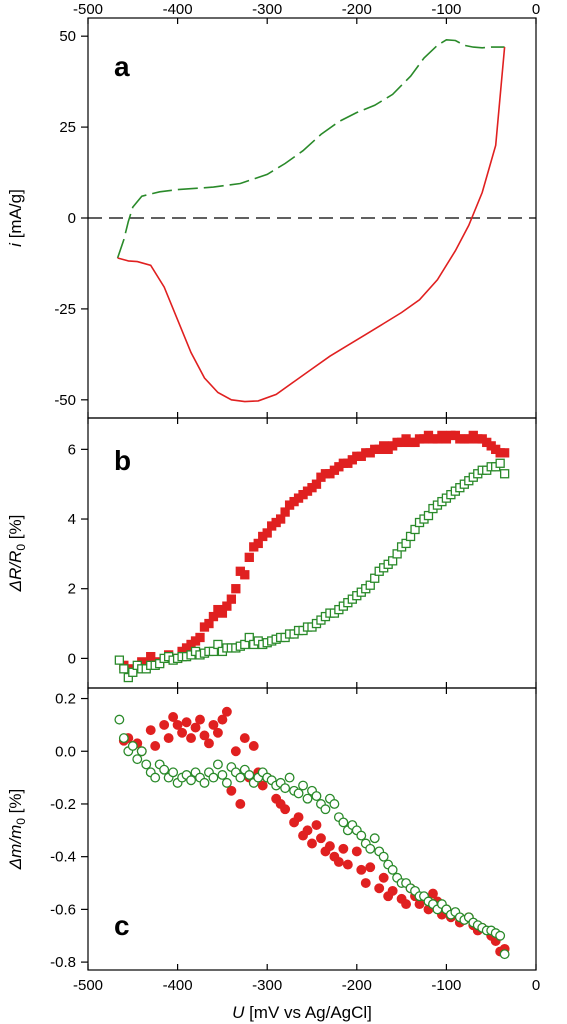  I want to click on top-xtick-label: 0, so click(536, 9).